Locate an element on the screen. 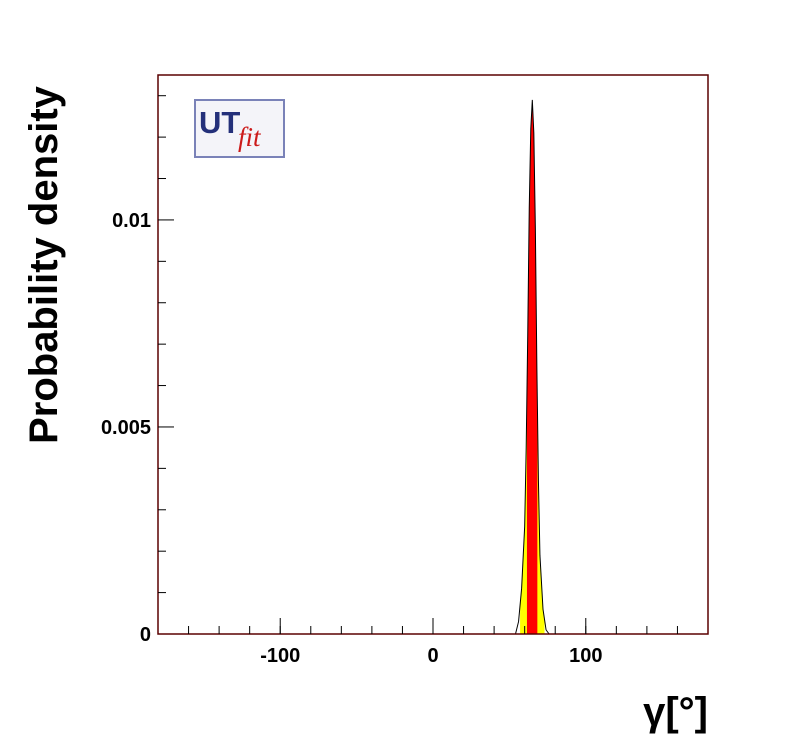 The image size is (788, 747). x-tick-label: -100 is located at coordinates (280, 656).